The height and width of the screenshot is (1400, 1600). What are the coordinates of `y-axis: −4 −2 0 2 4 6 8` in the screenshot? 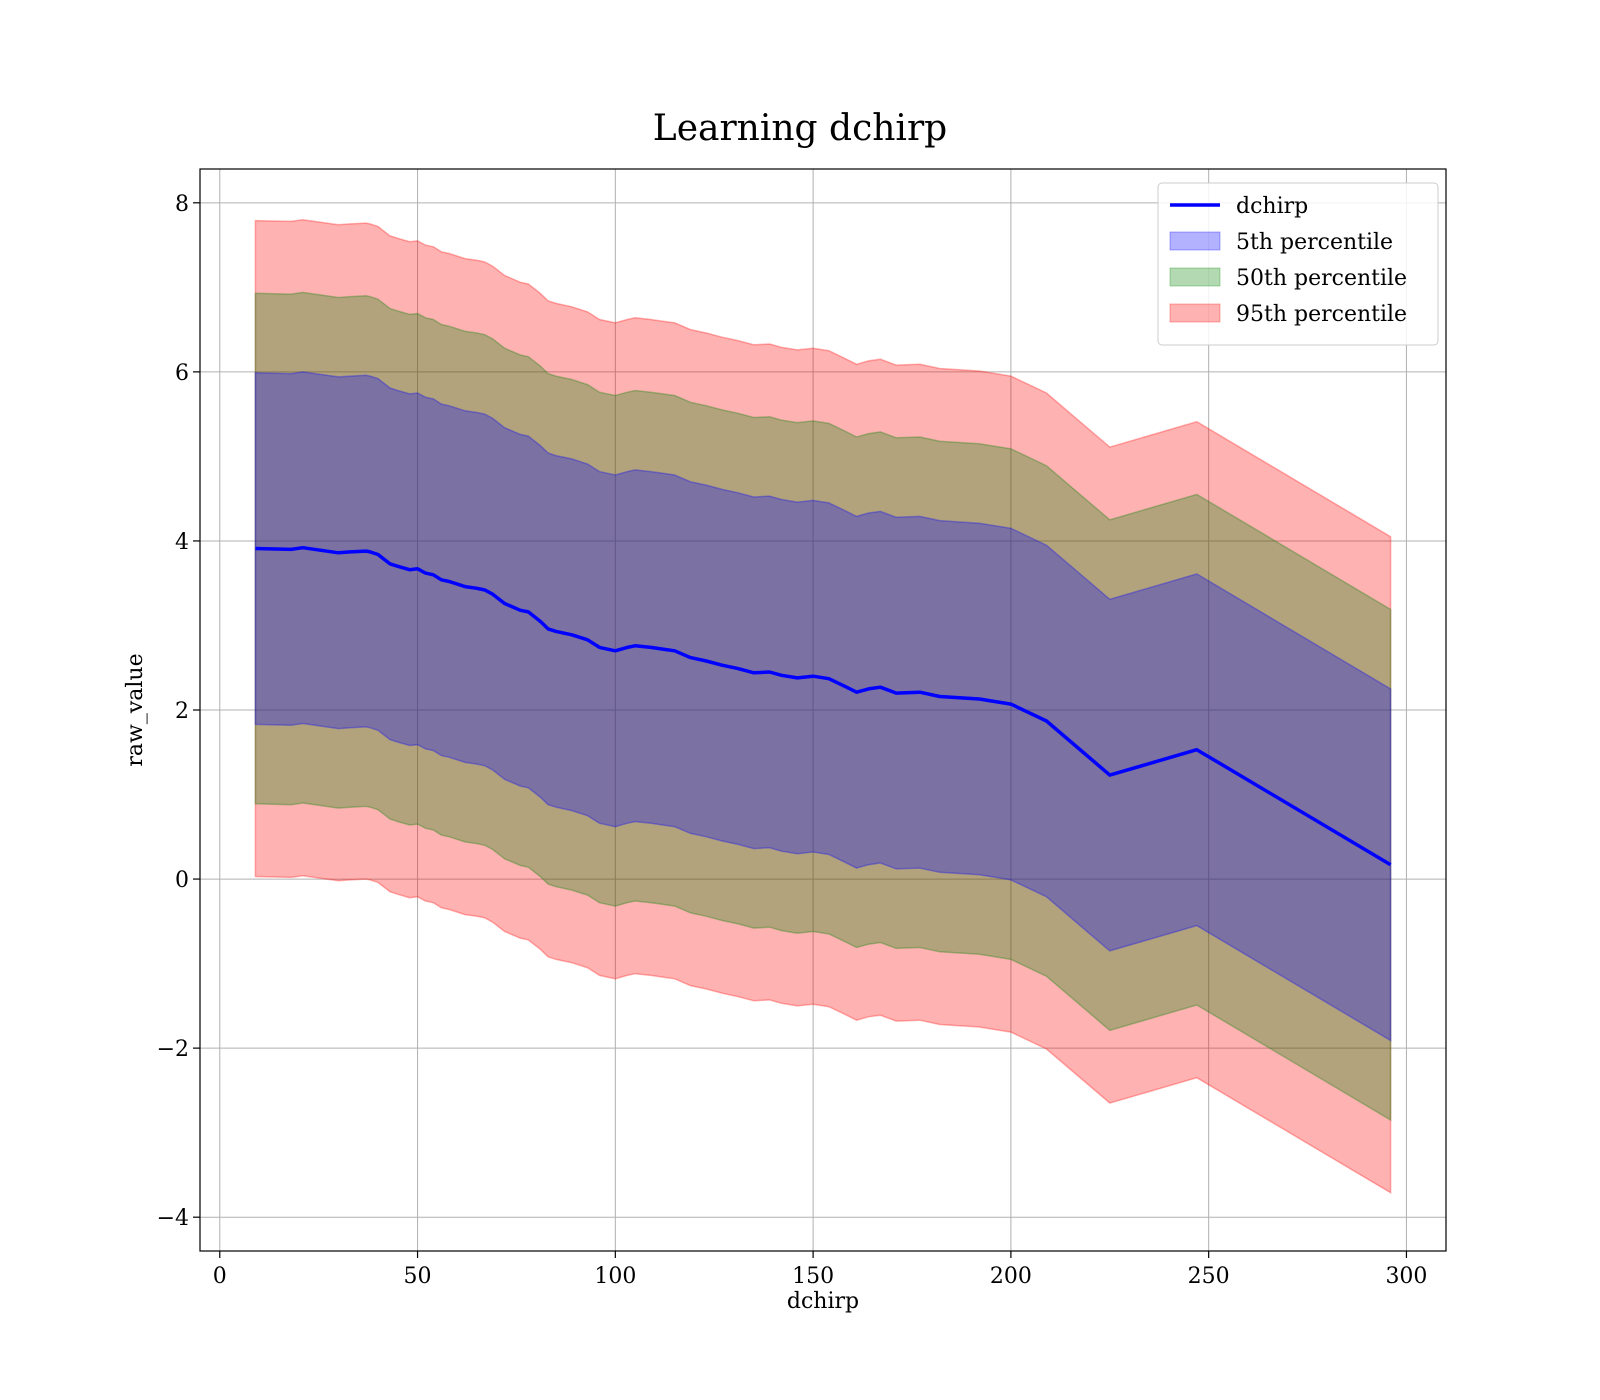 It's located at (178, 711).